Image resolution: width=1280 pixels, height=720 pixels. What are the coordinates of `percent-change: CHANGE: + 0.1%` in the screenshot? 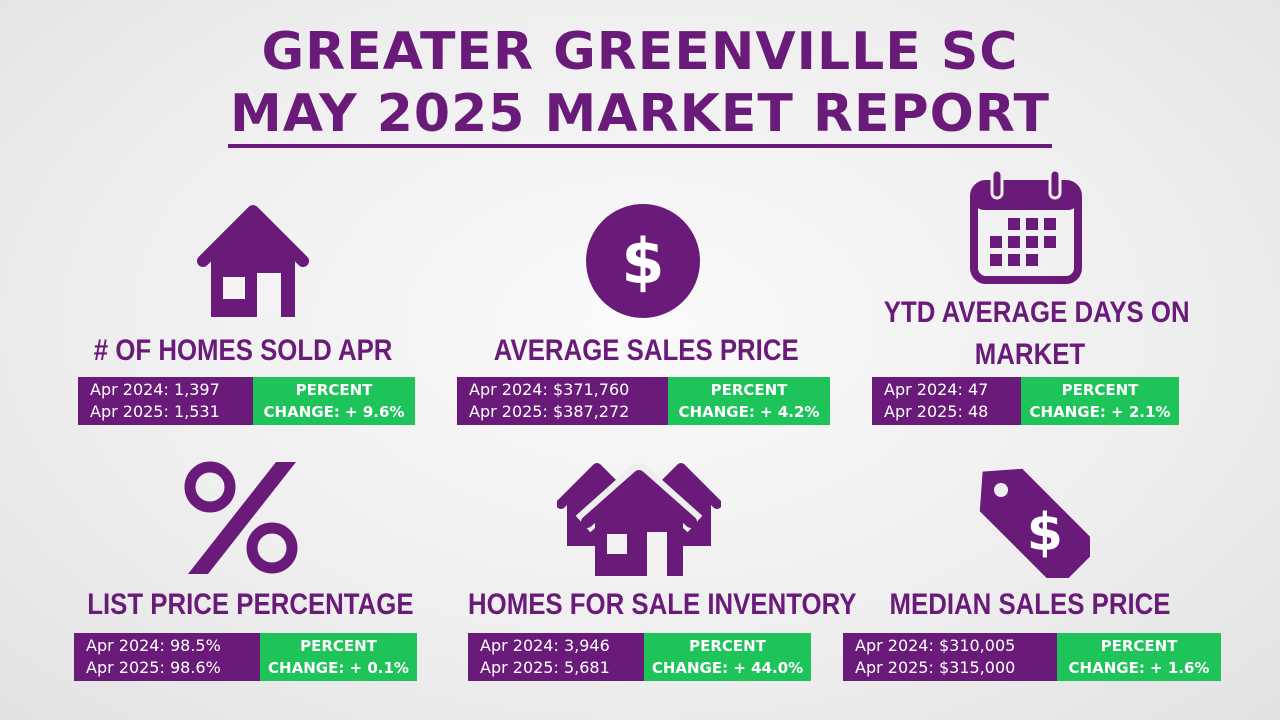 It's located at (338, 668).